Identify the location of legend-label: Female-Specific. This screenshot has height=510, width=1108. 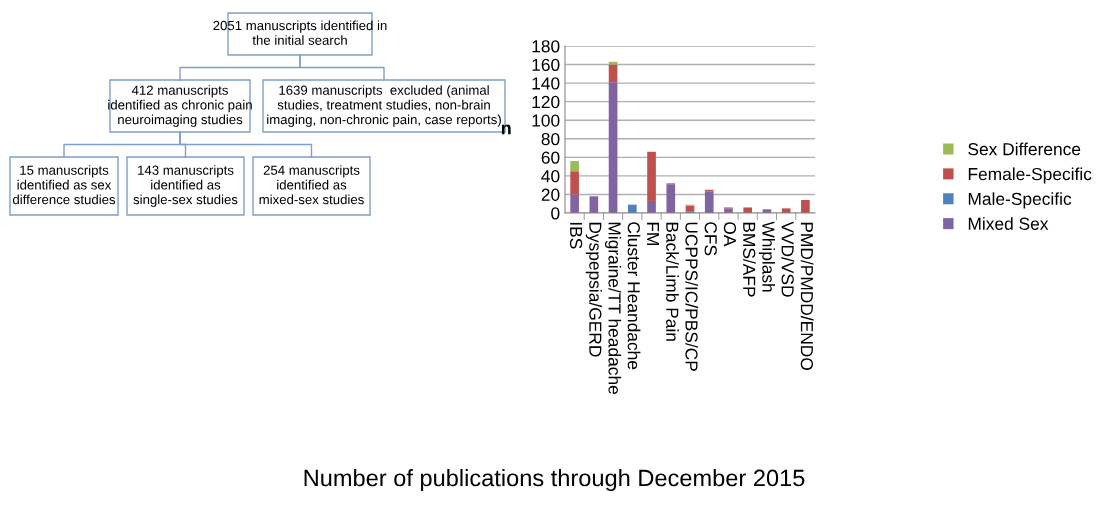
(1030, 175).